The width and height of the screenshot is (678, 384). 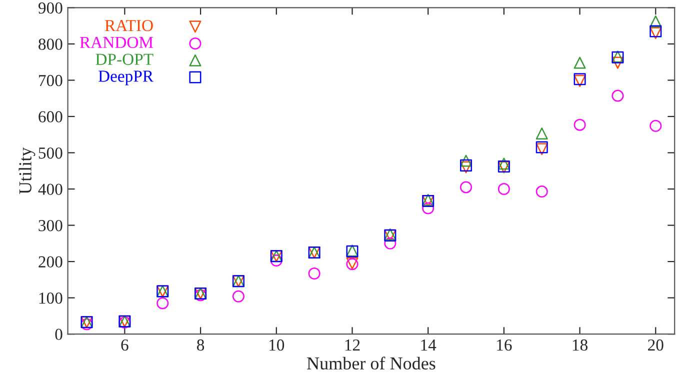 What do you see at coordinates (504, 345) in the screenshot?
I see `x-tick-label: 16` at bounding box center [504, 345].